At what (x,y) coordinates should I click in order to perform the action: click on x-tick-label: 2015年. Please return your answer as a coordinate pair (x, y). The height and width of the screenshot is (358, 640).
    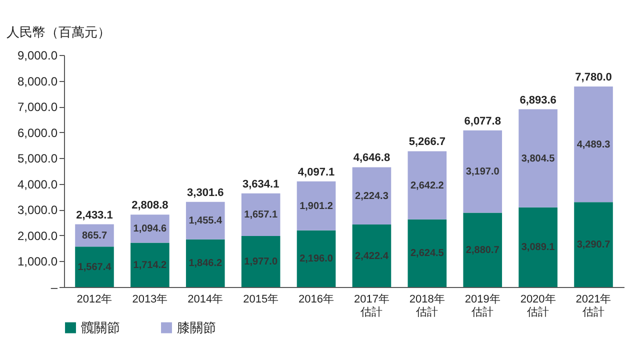
    Looking at the image, I should click on (261, 300).